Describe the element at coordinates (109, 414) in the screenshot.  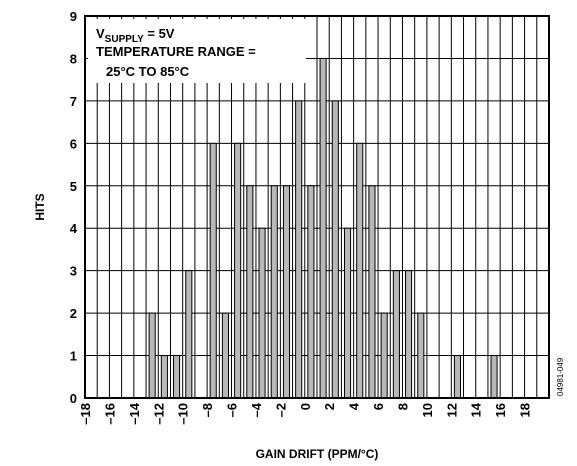
I see `x-tick-label: –16` at that location.